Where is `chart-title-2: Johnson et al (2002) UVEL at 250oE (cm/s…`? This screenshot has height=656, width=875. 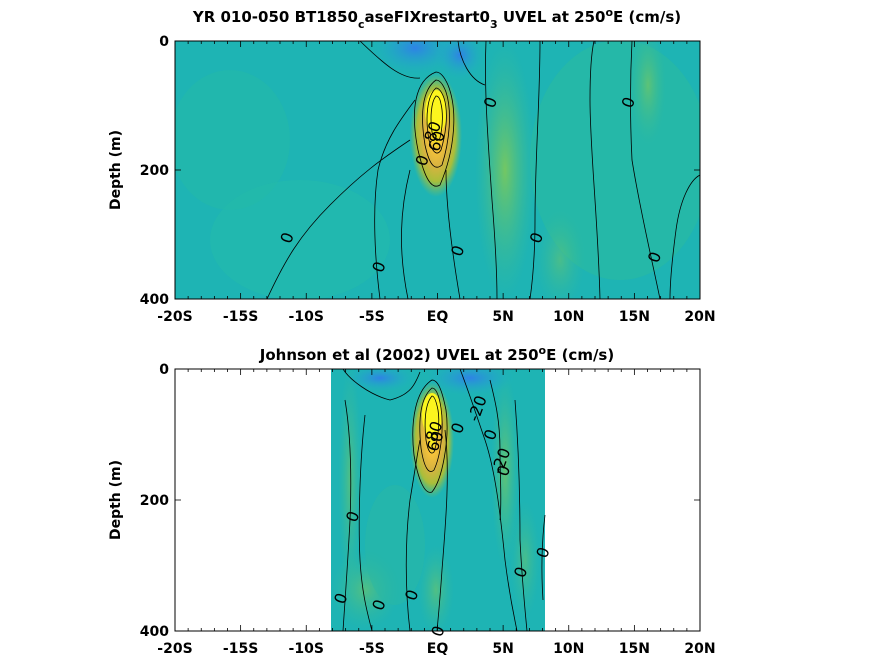
chart-title-2: Johnson et al (2002) UVEL at 250oE (cm/s… is located at coordinates (436, 354).